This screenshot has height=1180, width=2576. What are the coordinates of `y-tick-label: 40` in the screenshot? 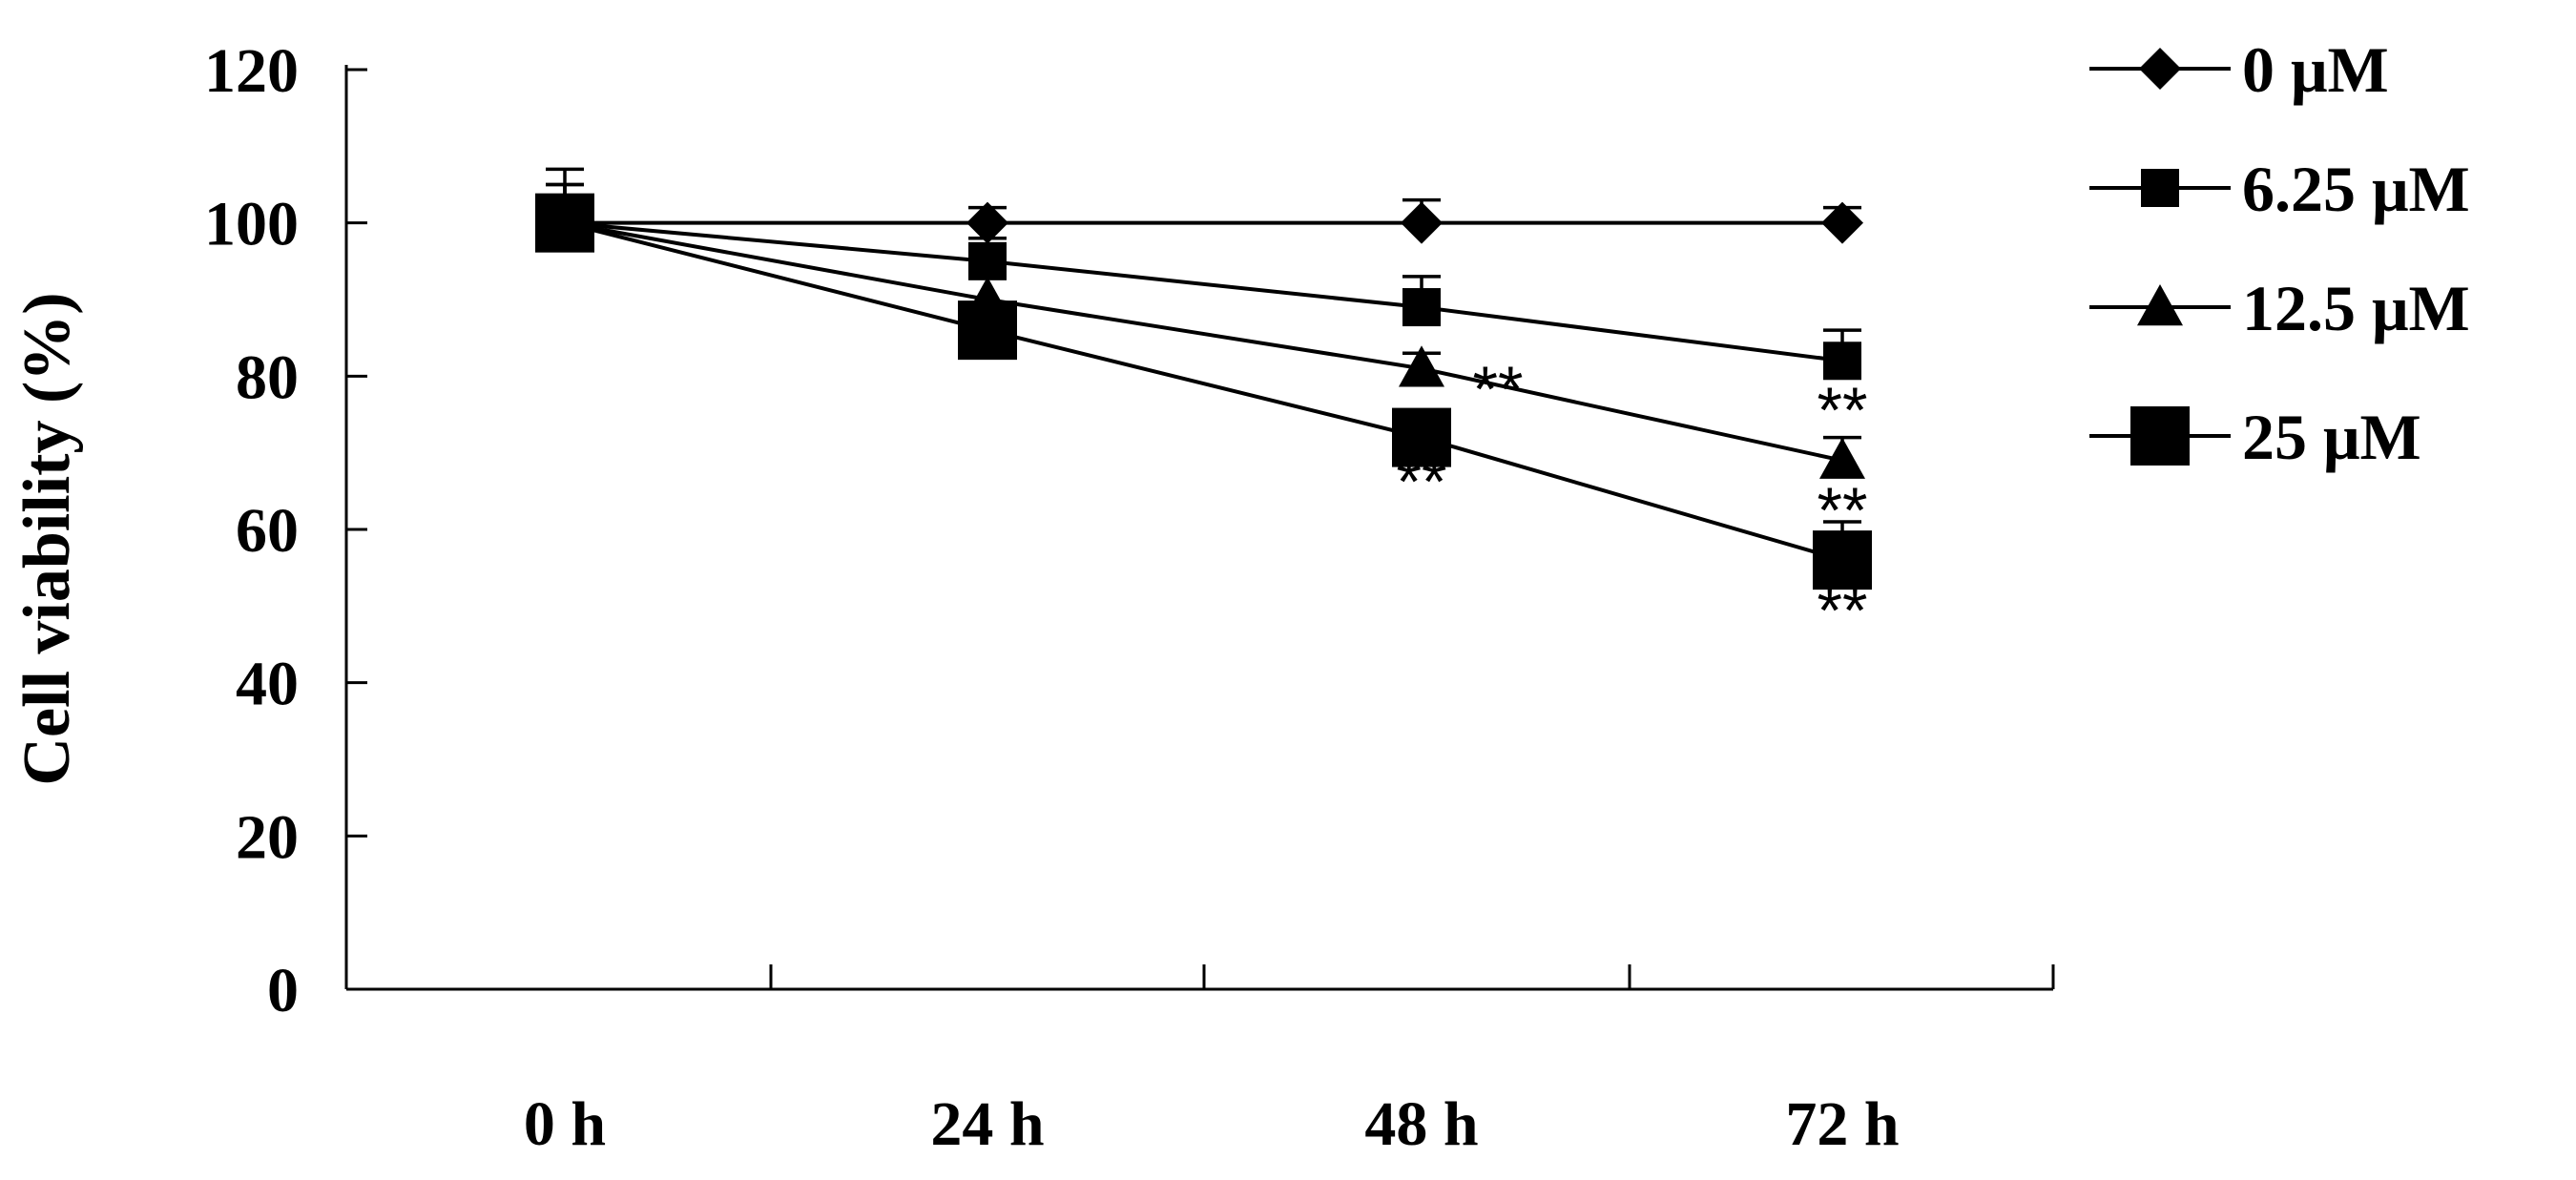 It's located at (267, 684).